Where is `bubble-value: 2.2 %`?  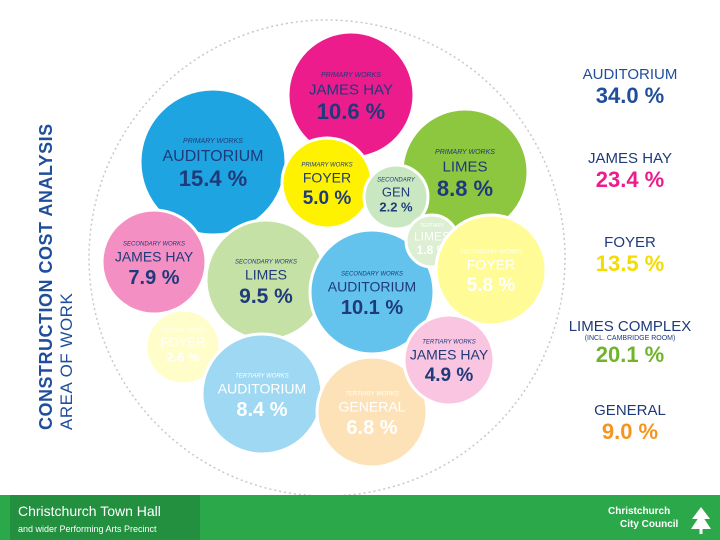 bubble-value: 2.2 % is located at coordinates (396, 206).